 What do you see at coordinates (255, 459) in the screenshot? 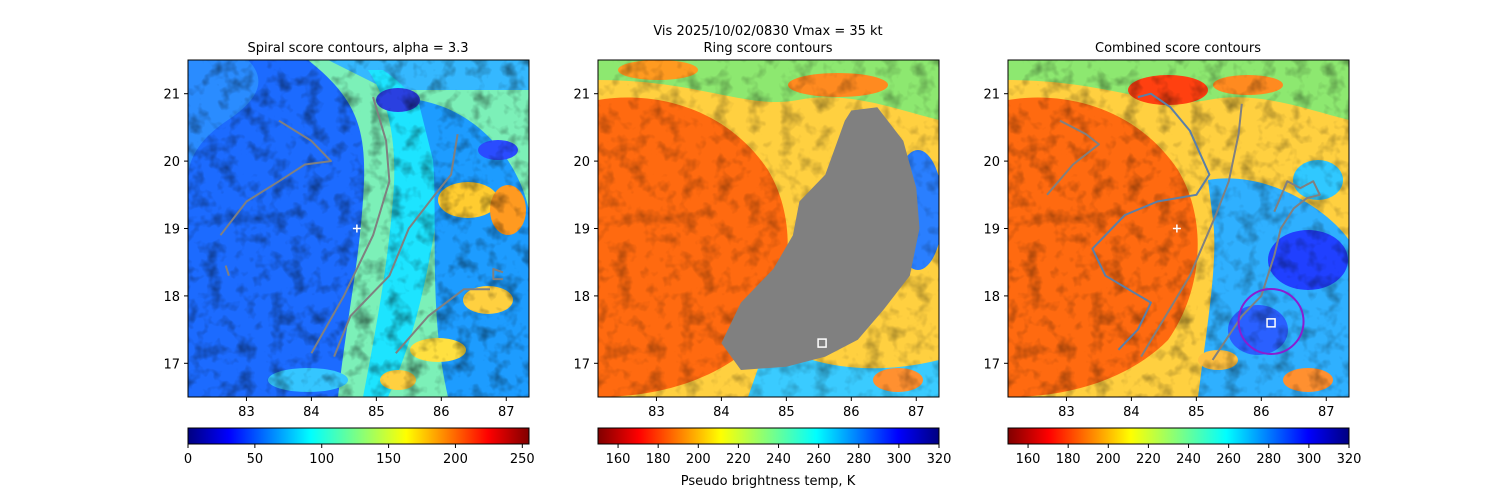
I see `colorbar-tick-label: 50` at bounding box center [255, 459].